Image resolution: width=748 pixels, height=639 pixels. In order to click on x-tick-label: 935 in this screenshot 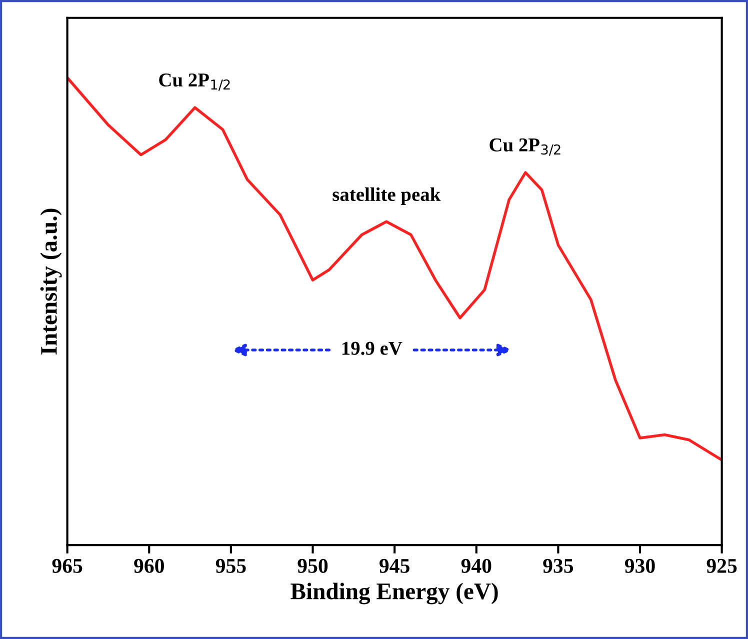, I will do `click(558, 565)`.